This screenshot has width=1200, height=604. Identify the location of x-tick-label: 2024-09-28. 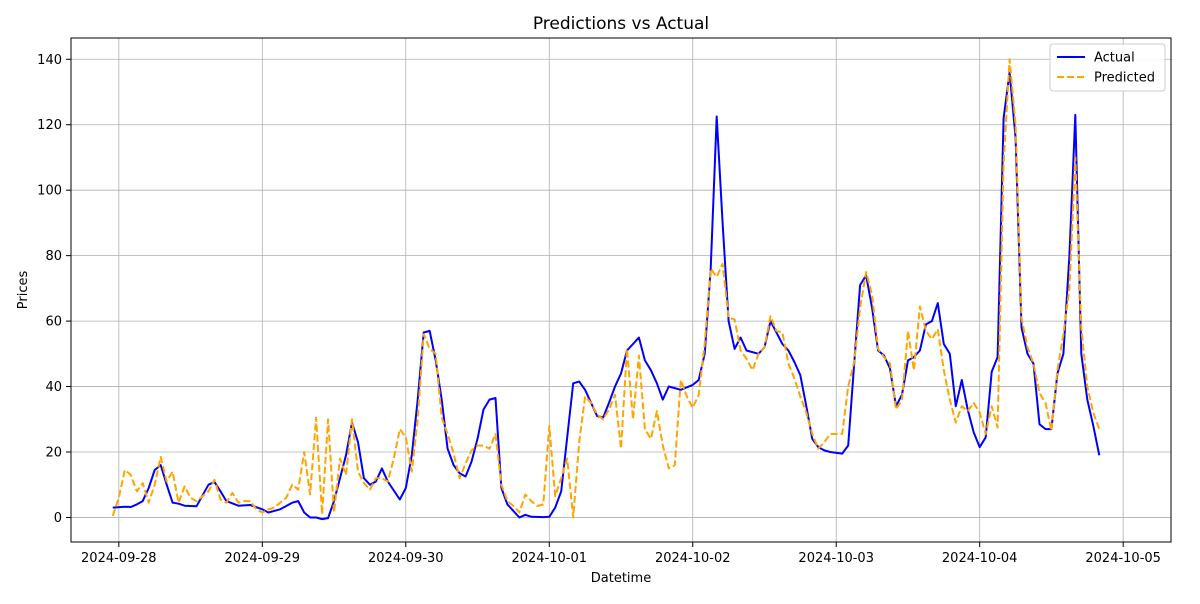
(119, 558).